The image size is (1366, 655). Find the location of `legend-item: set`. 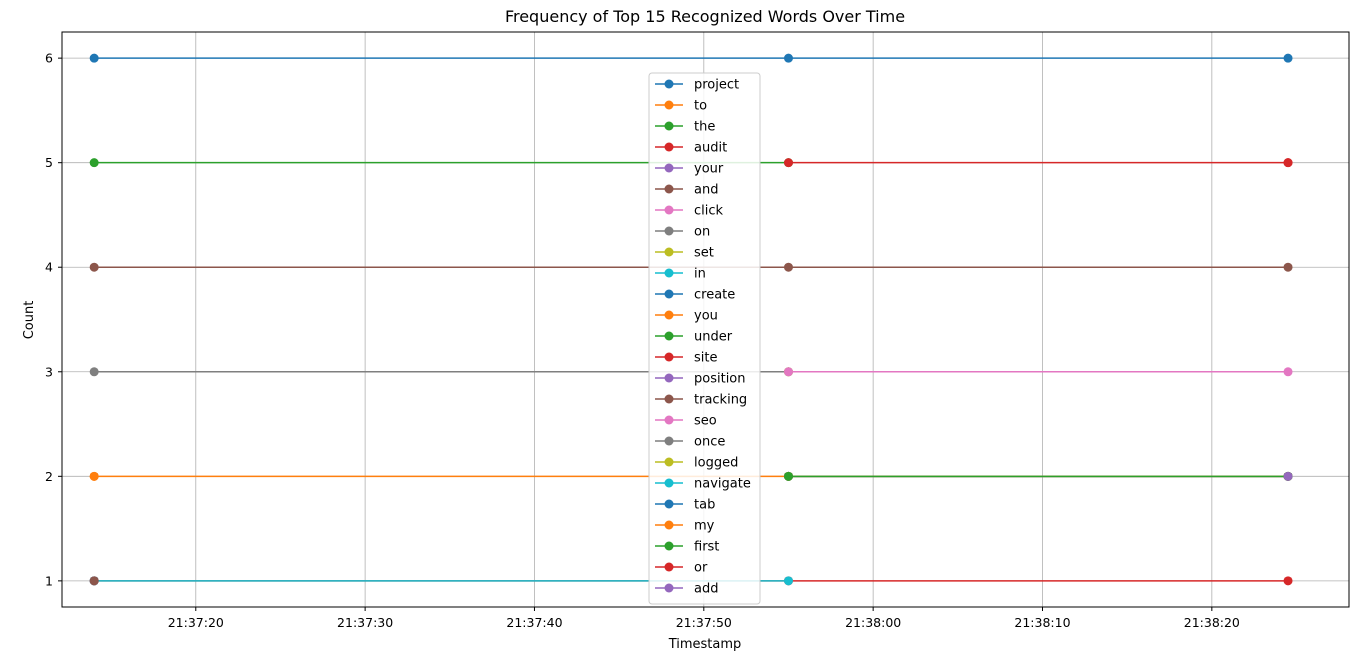

legend-item: set is located at coordinates (684, 253).